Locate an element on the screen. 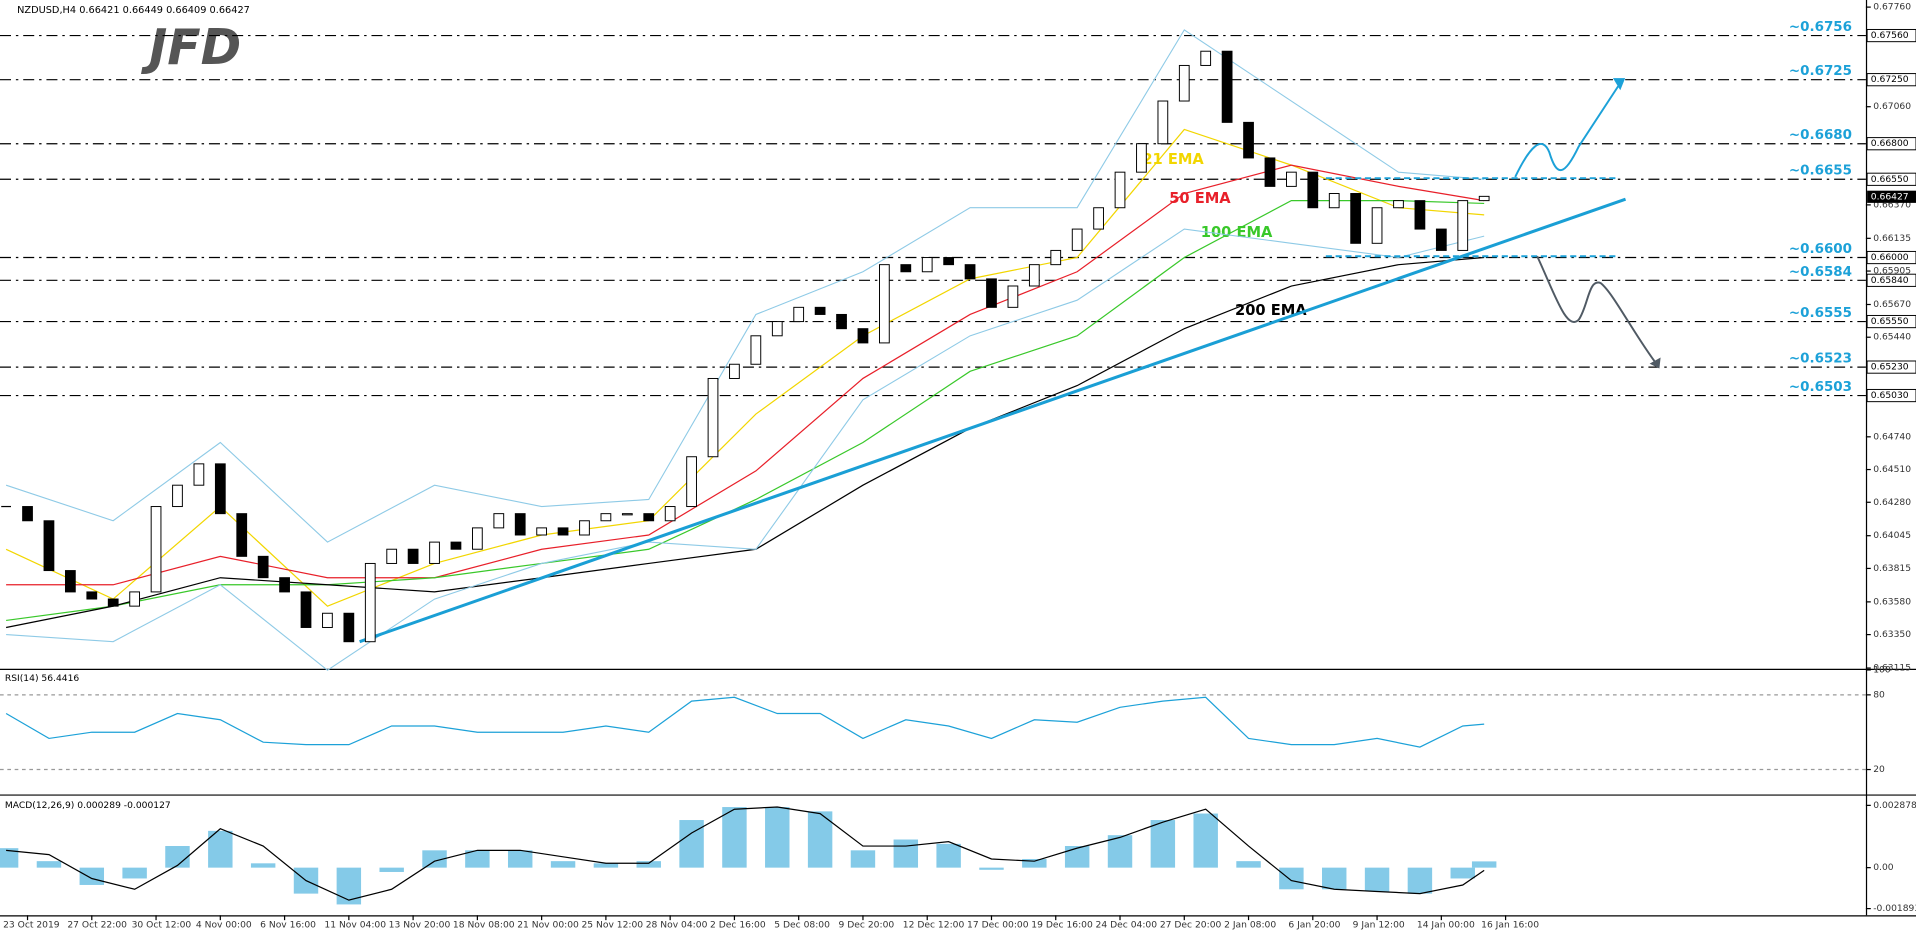 This screenshot has height=936, width=1916. x-tick-label: 21 Nov 00:00 is located at coordinates (548, 926).